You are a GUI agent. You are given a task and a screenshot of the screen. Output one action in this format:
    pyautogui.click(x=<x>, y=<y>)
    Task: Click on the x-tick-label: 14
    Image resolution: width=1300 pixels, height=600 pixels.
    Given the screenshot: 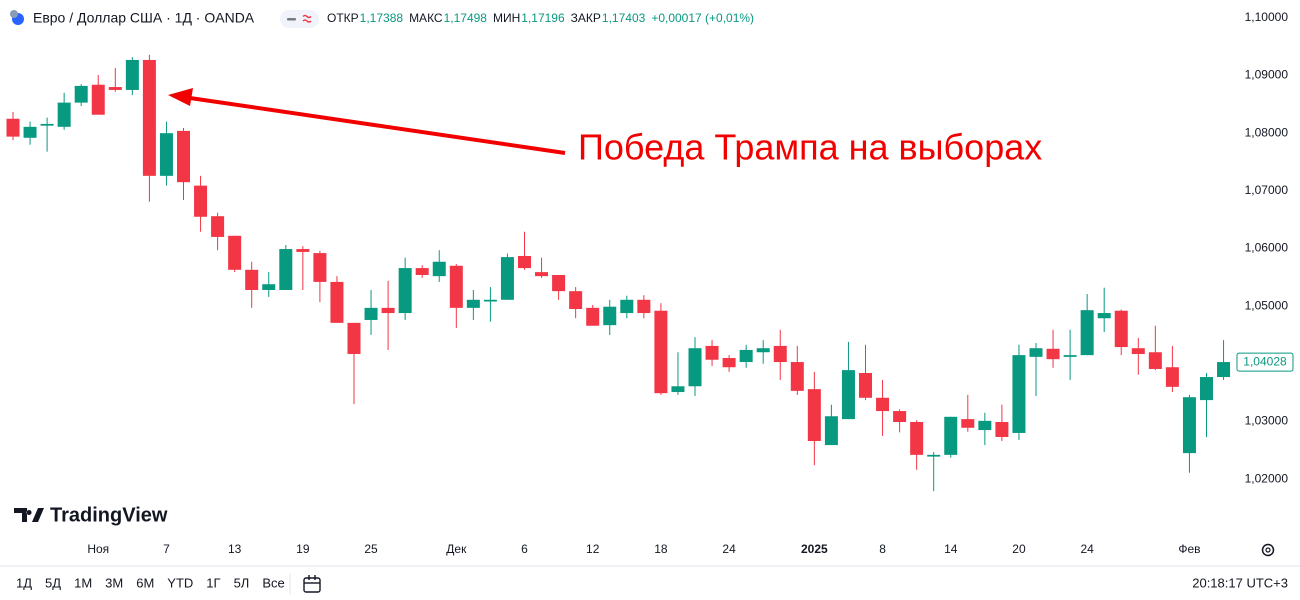 What is the action you would take?
    pyautogui.click(x=951, y=549)
    